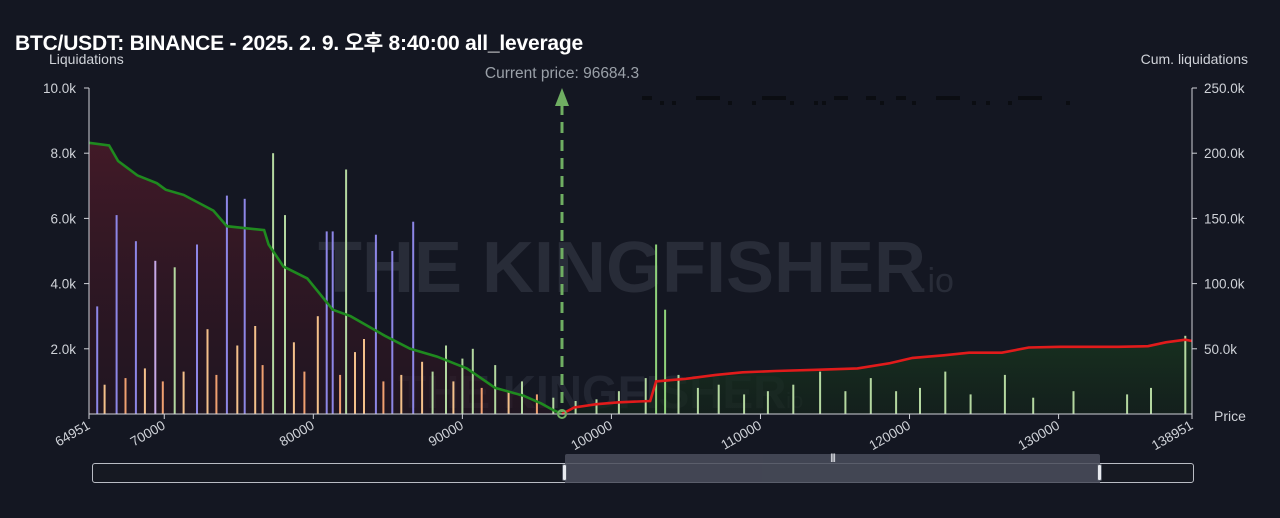  I want to click on x-tick-label: 80000, so click(297, 434).